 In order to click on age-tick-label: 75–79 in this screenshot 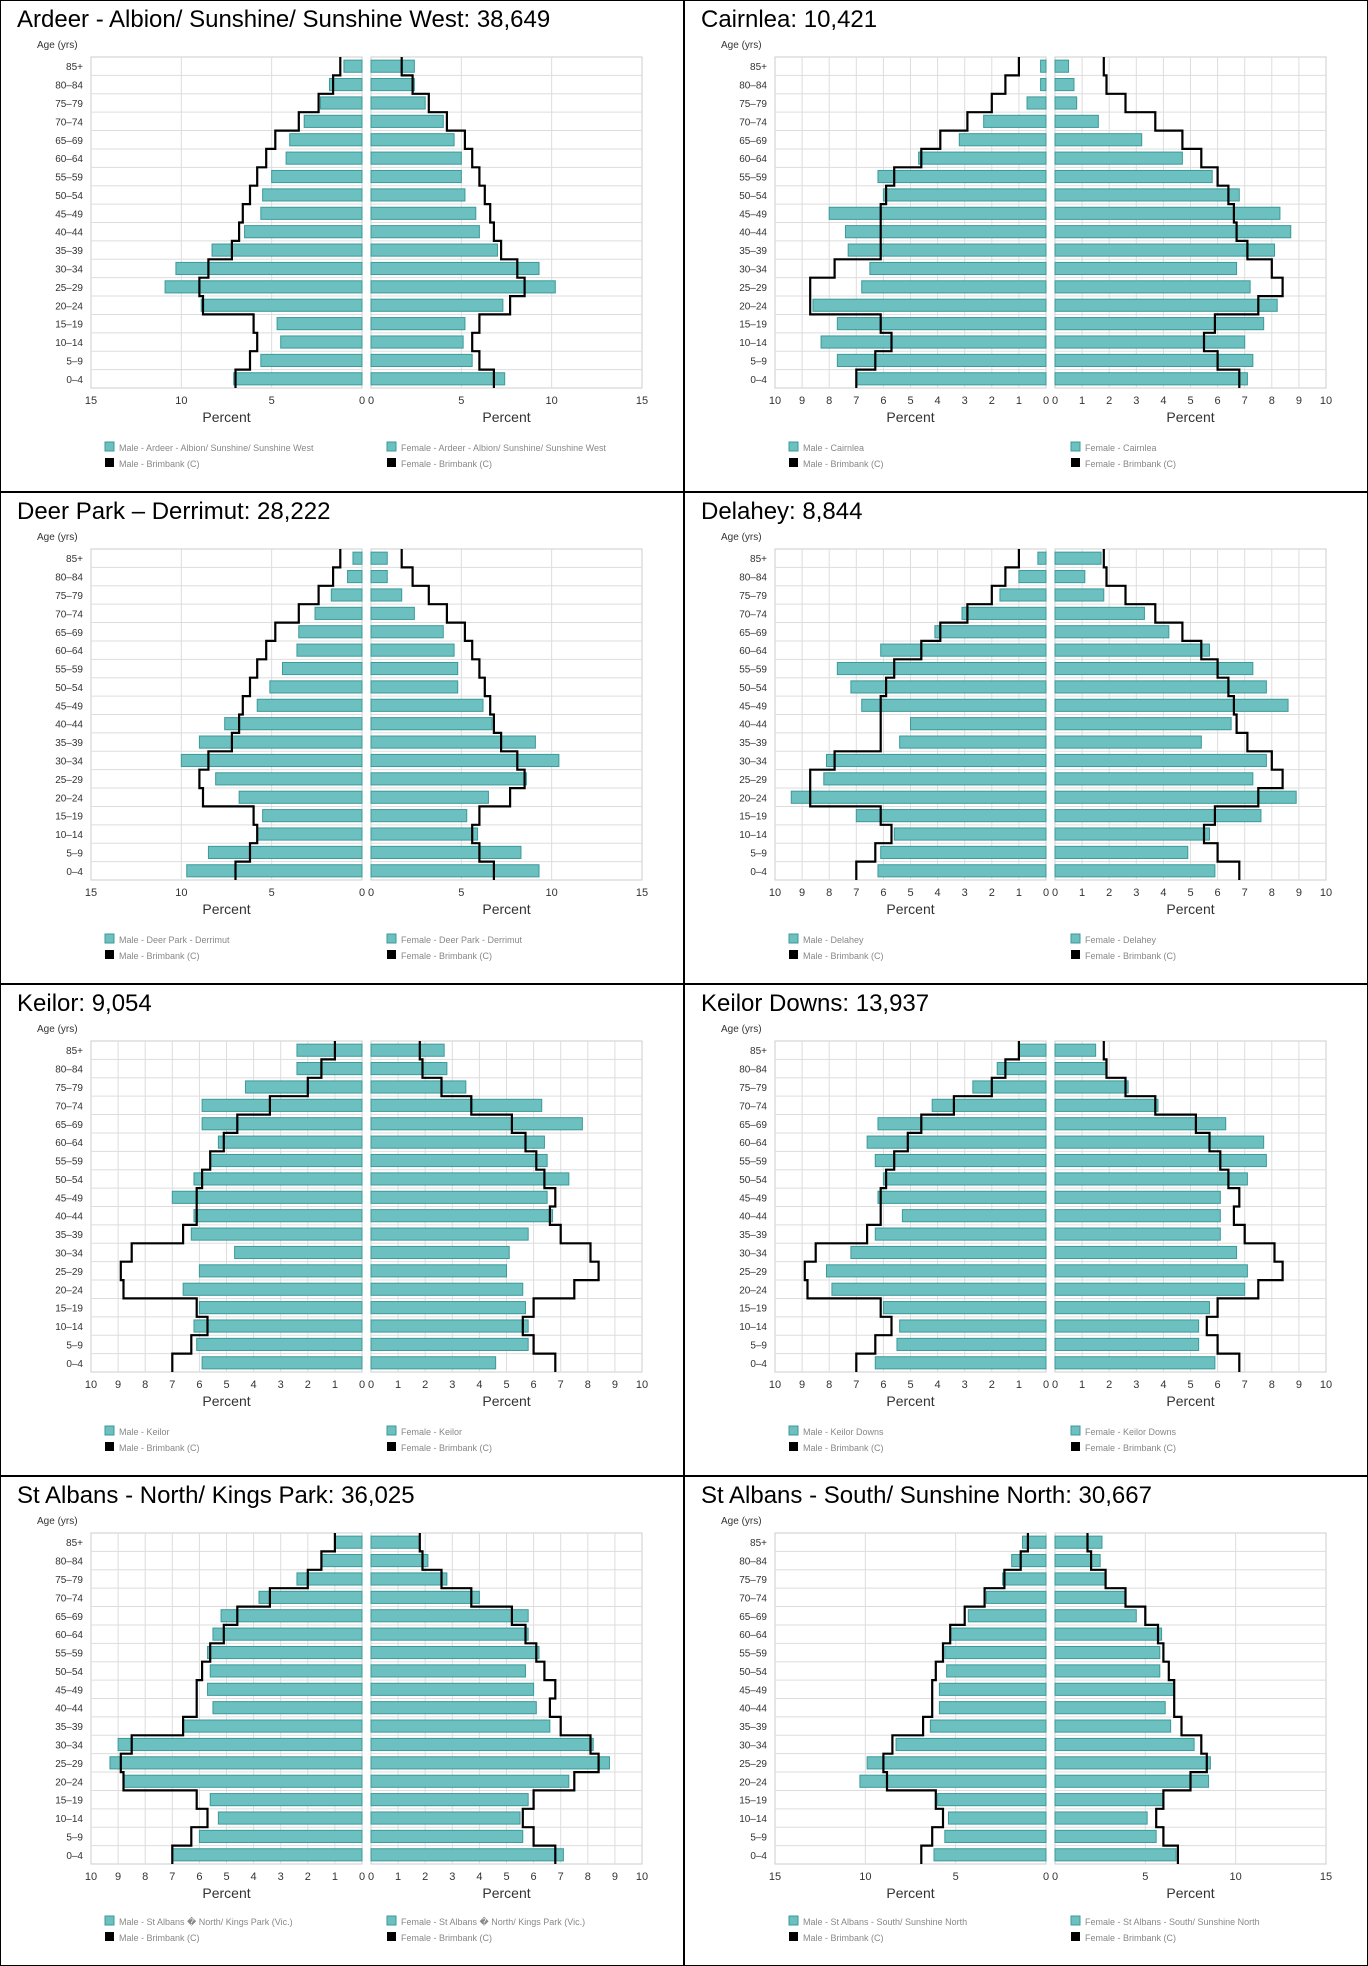, I will do `click(753, 104)`.